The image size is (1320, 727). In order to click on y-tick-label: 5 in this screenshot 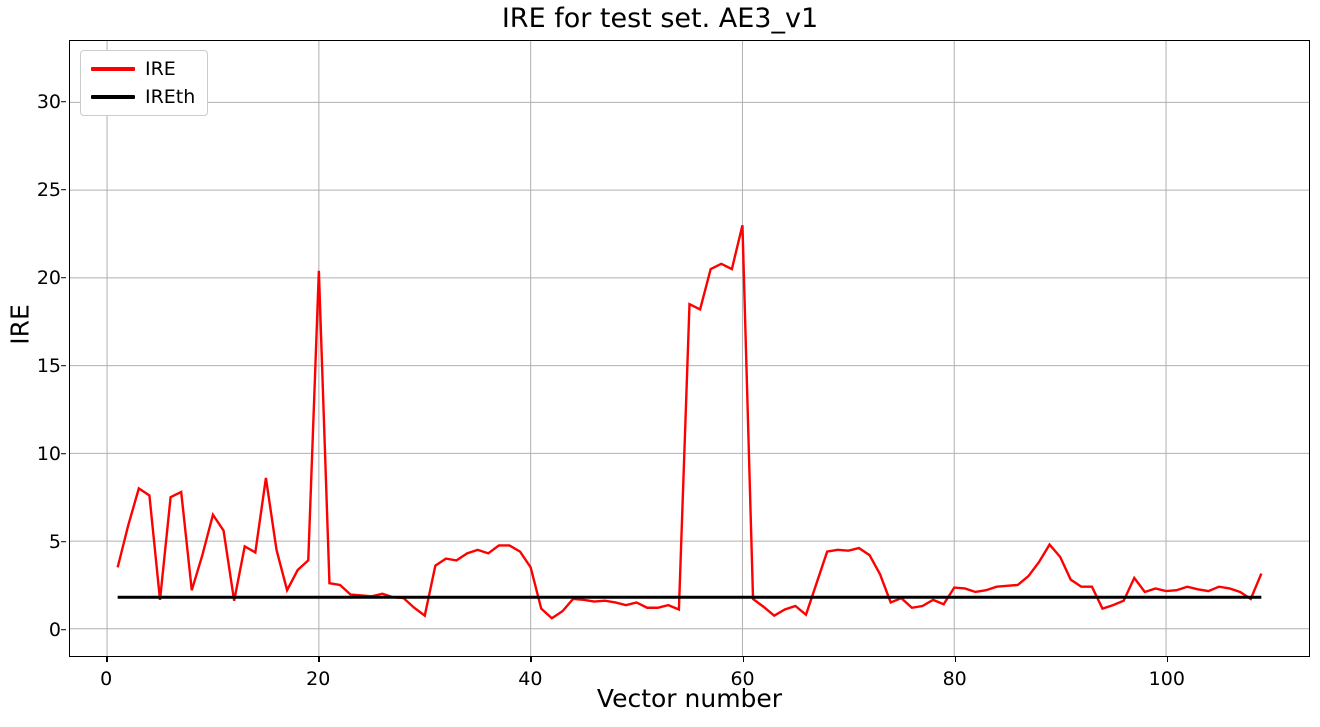, I will do `click(54, 541)`.